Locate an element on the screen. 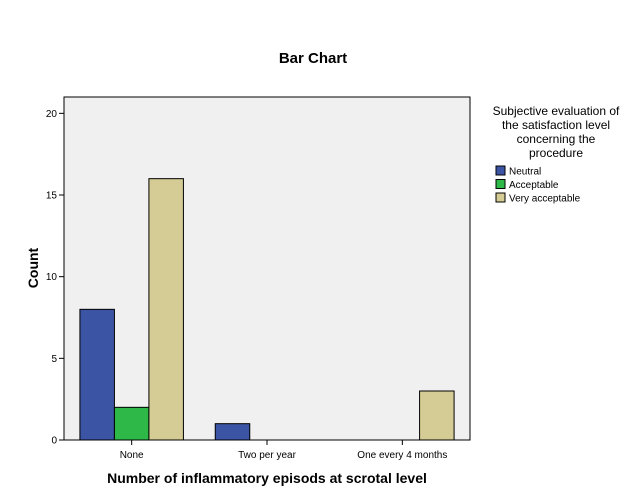 This screenshot has height=502, width=627. legend-title-line-1: Subjective evaluation of is located at coordinates (556, 111).